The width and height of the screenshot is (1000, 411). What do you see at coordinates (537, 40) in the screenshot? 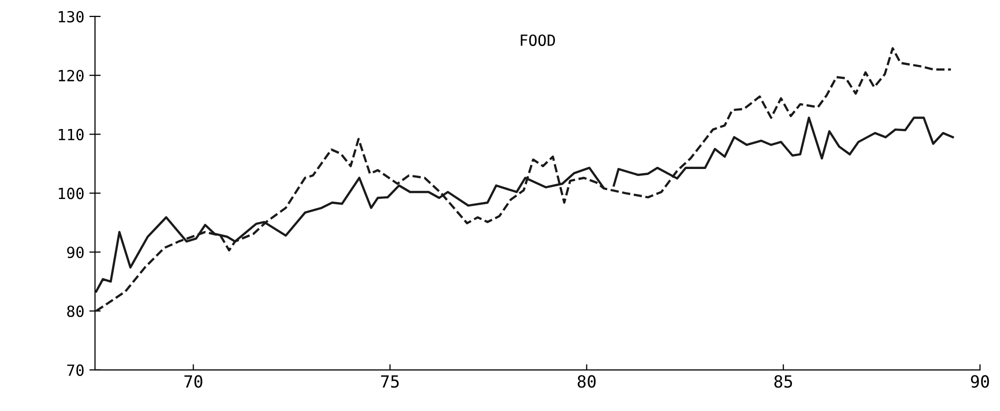
I see `text: FOOD` at bounding box center [537, 40].